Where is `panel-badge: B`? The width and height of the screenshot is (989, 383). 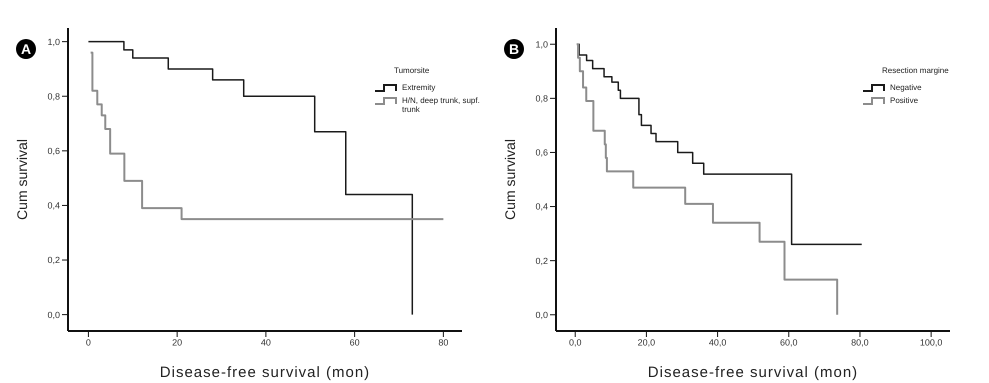
panel-badge: B is located at coordinates (514, 49).